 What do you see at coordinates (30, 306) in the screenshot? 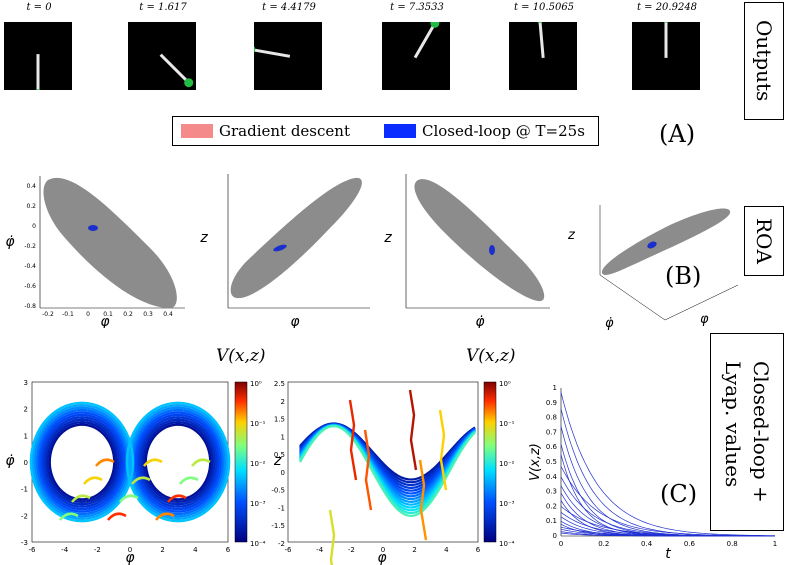
I see `roa1-ytick: -0.8` at bounding box center [30, 306].